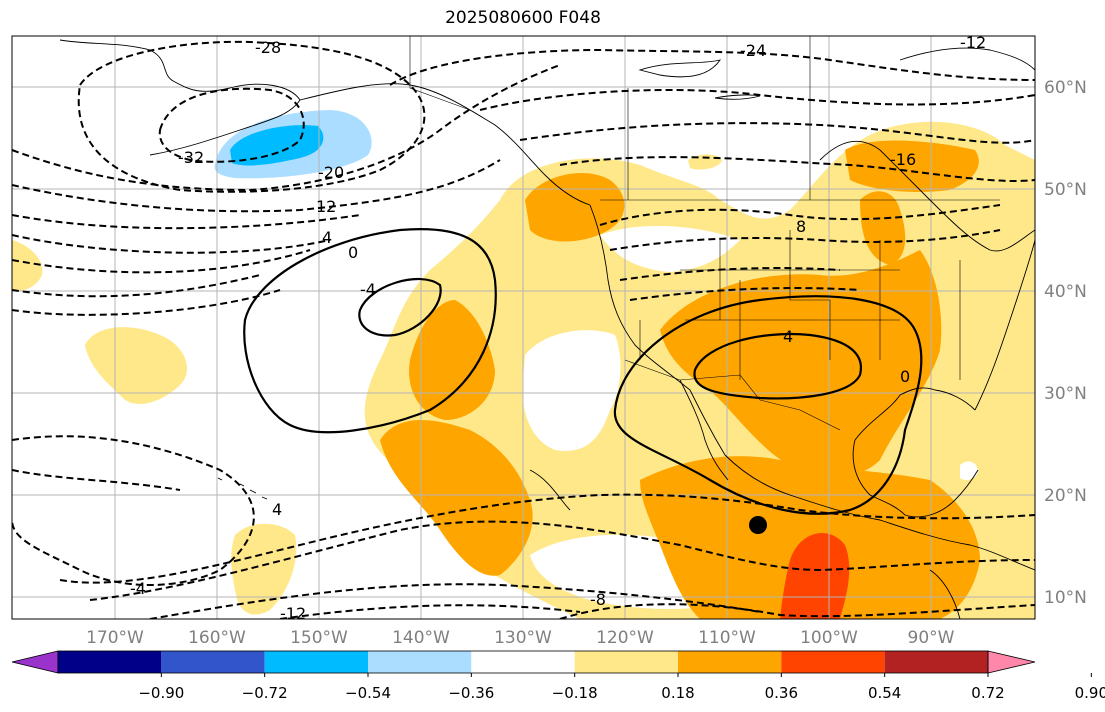 This screenshot has height=712, width=1105. What do you see at coordinates (1065, 292) in the screenshot?
I see `lat-tick-label: 40°N` at bounding box center [1065, 292].